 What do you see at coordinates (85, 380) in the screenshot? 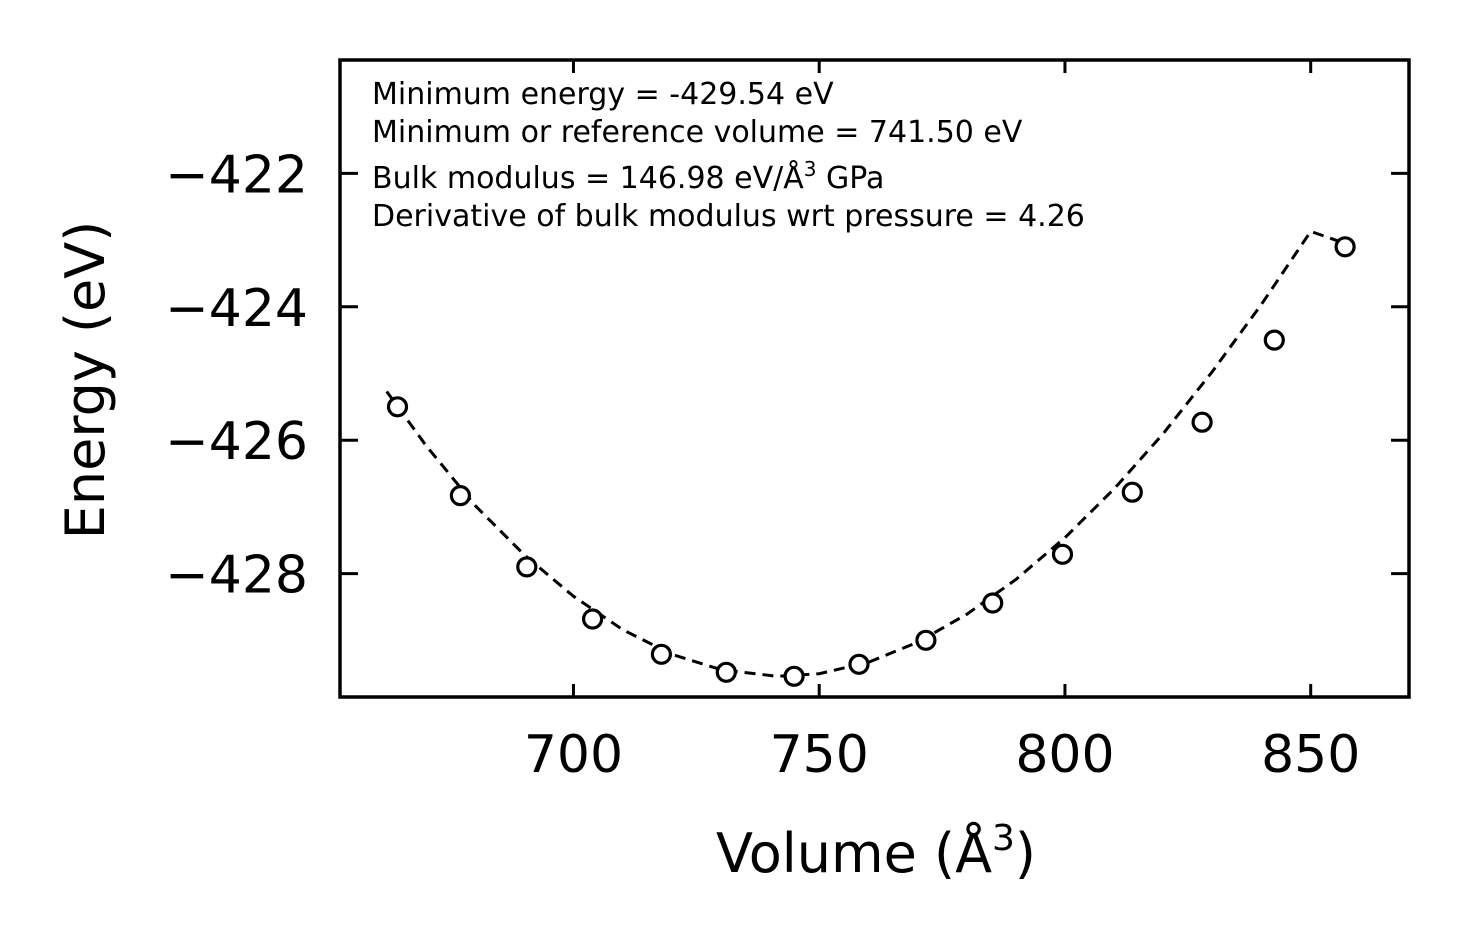
I see `y-axis-label: Energy (eV)` at bounding box center [85, 380].